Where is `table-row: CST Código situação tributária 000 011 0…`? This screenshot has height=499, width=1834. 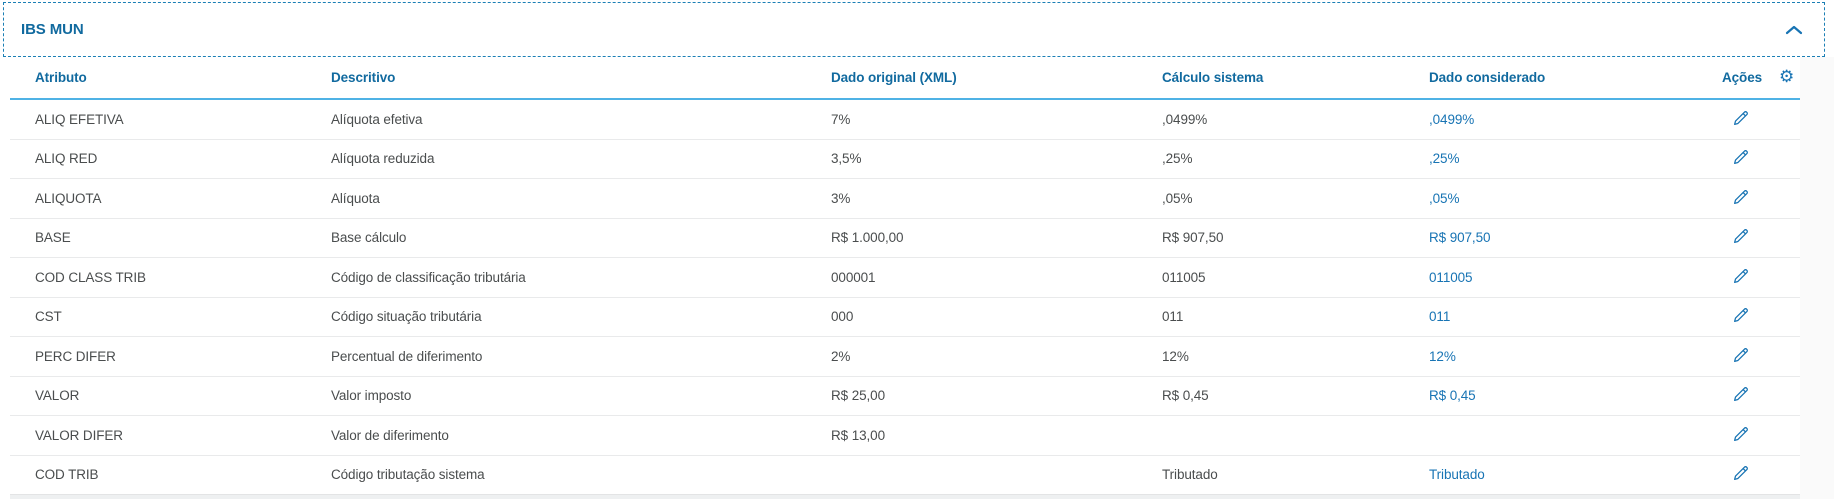
table-row: CST Código situação tributária 000 011 0… is located at coordinates (905, 317).